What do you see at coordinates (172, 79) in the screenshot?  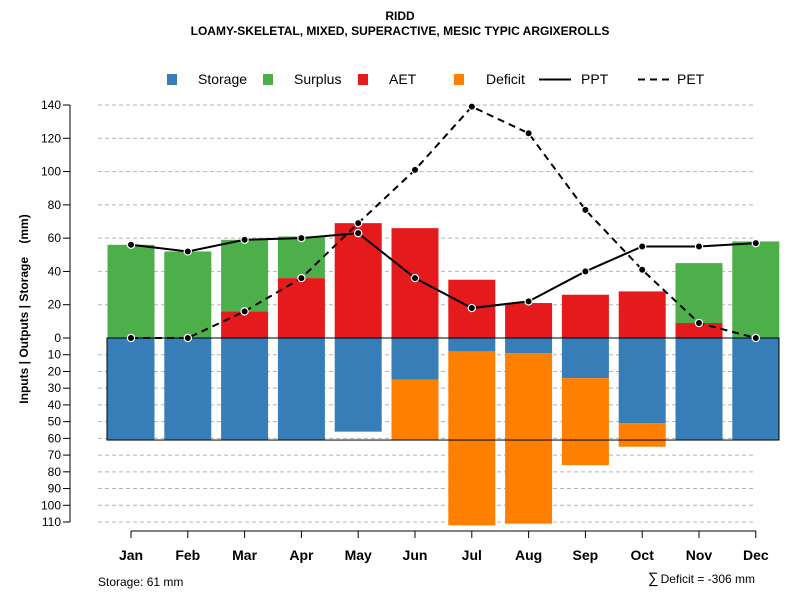 I see `legend-key-storage` at bounding box center [172, 79].